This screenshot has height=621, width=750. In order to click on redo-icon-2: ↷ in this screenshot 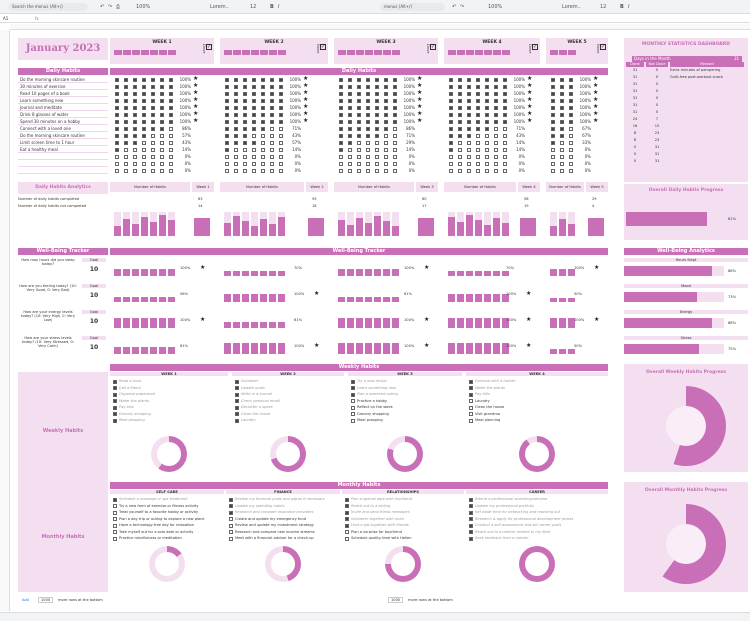, I will do `click(462, 7)`.